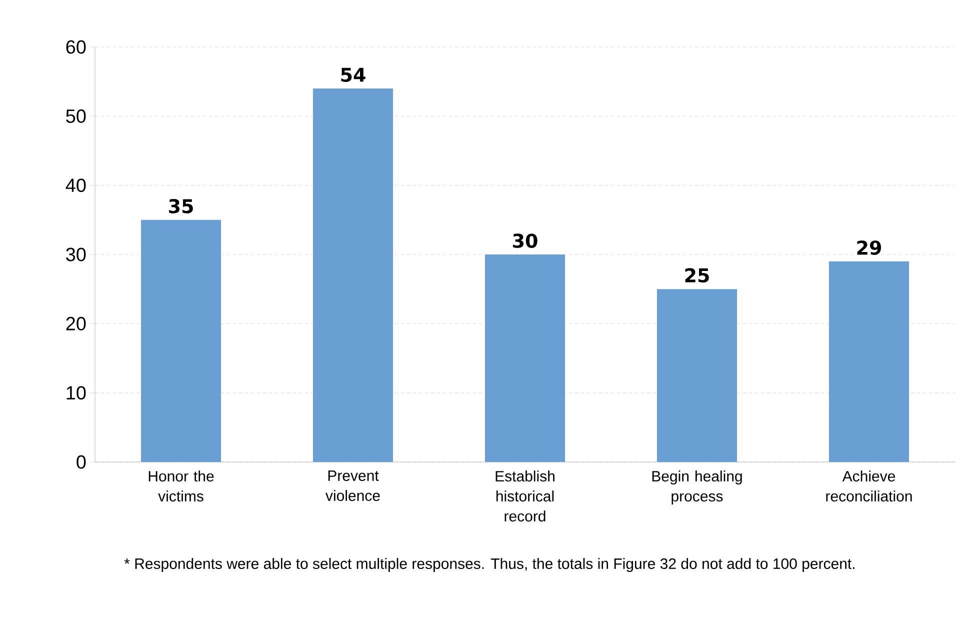 The image size is (980, 636). Describe the element at coordinates (353, 485) in the screenshot. I see `x-tick-label: Prevent violence` at that location.